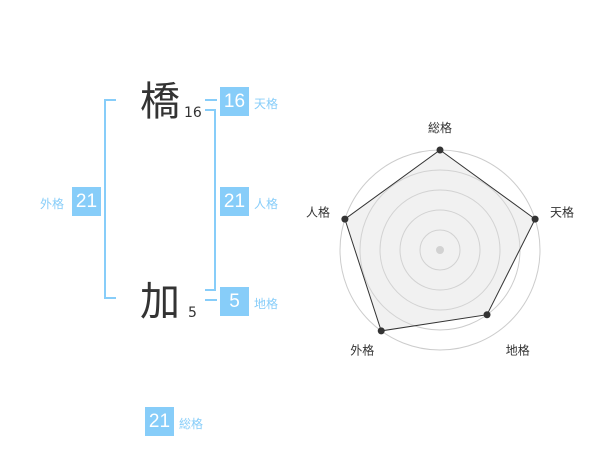 The width and height of the screenshot is (600, 470). Describe the element at coordinates (266, 204) in the screenshot. I see `jinkaku-label: 人格` at that location.